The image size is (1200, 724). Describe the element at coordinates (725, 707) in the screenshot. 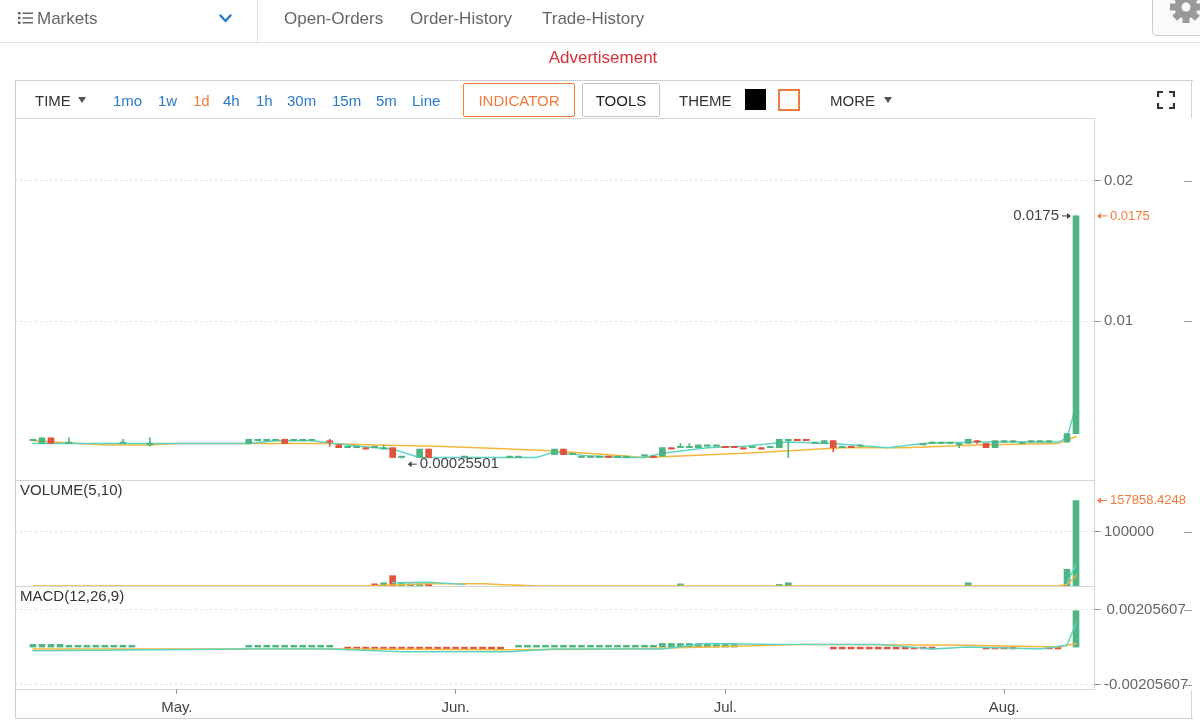

I see `x-tick-label: Jul.` at that location.